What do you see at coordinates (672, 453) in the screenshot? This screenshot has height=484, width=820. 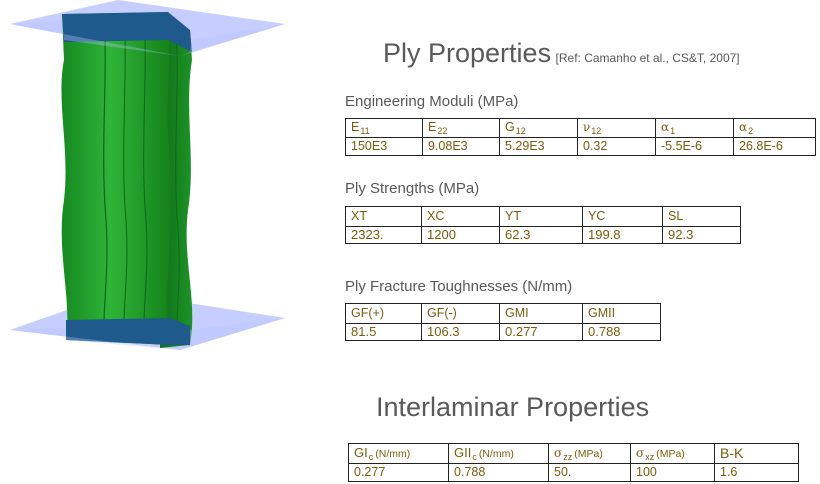 I see `header-cell: σxz (MPa)` at bounding box center [672, 453].